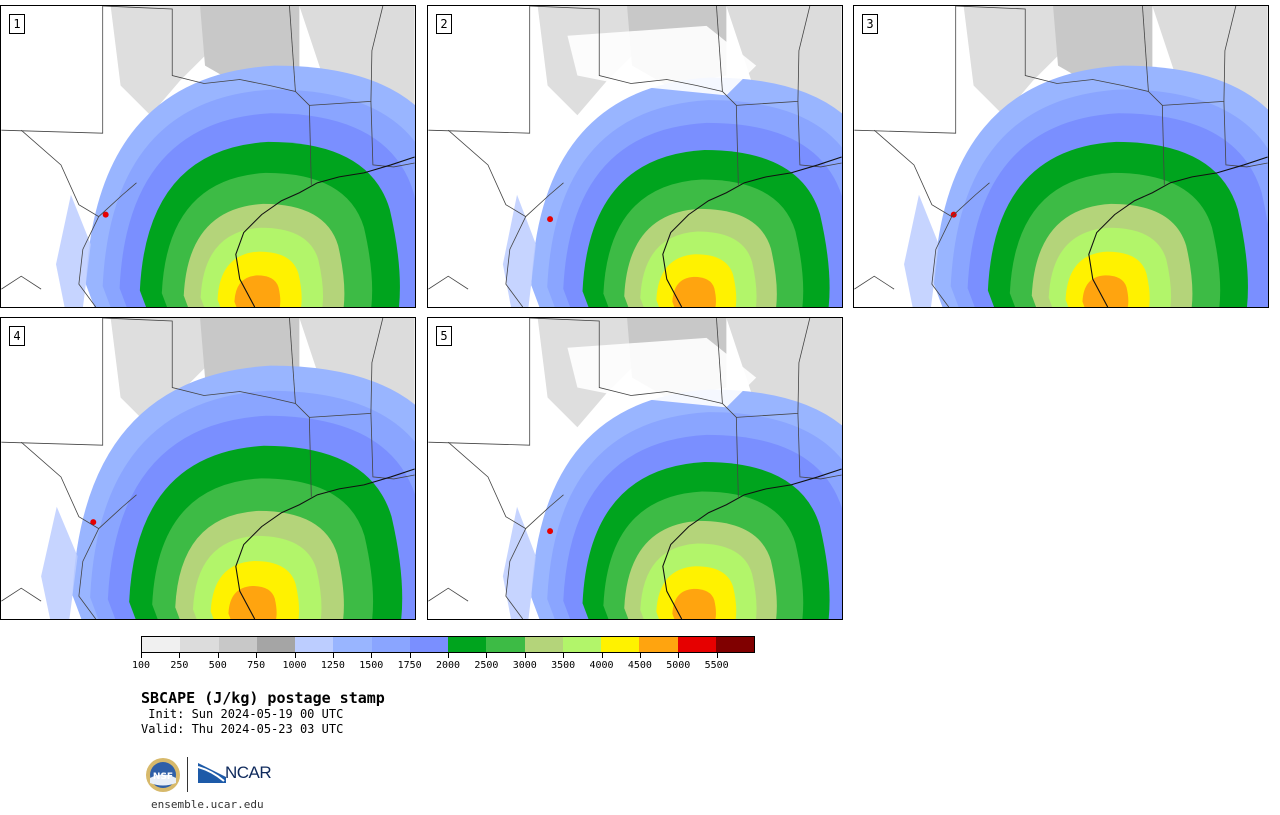  What do you see at coordinates (448, 665) in the screenshot?
I see `colorbar-tick-label: 2000` at bounding box center [448, 665].